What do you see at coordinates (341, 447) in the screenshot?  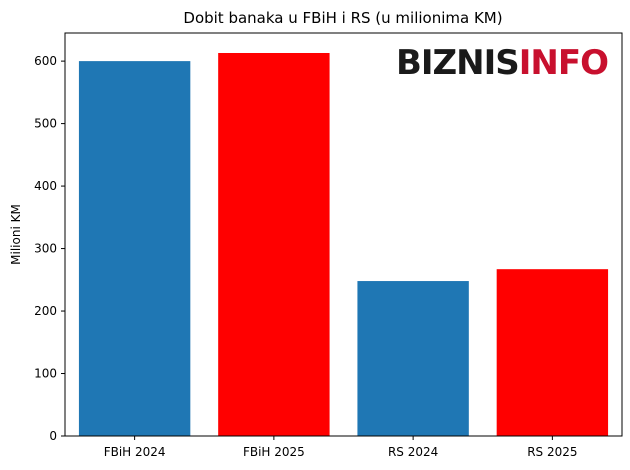 I see `x-axis-ticks: FBiH 2024 FBiH 2025 RS 2024 RS 2025` at bounding box center [341, 447].